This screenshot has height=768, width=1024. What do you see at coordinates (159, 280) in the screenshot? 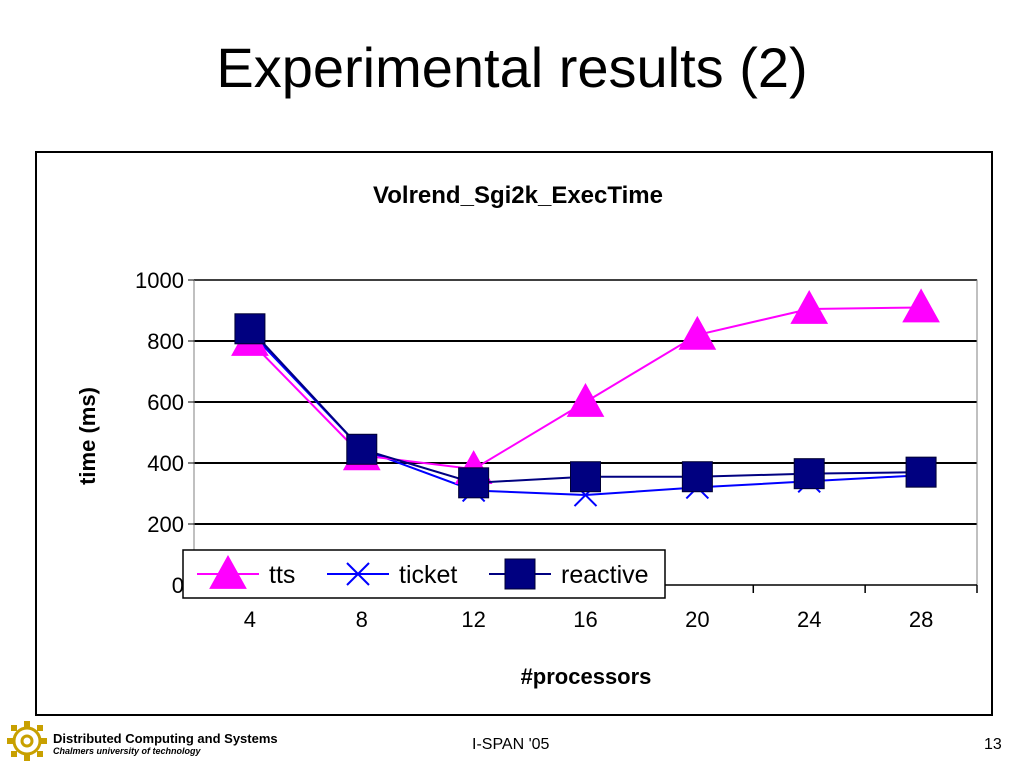
I see `y-tick-label: 1000` at bounding box center [159, 280].